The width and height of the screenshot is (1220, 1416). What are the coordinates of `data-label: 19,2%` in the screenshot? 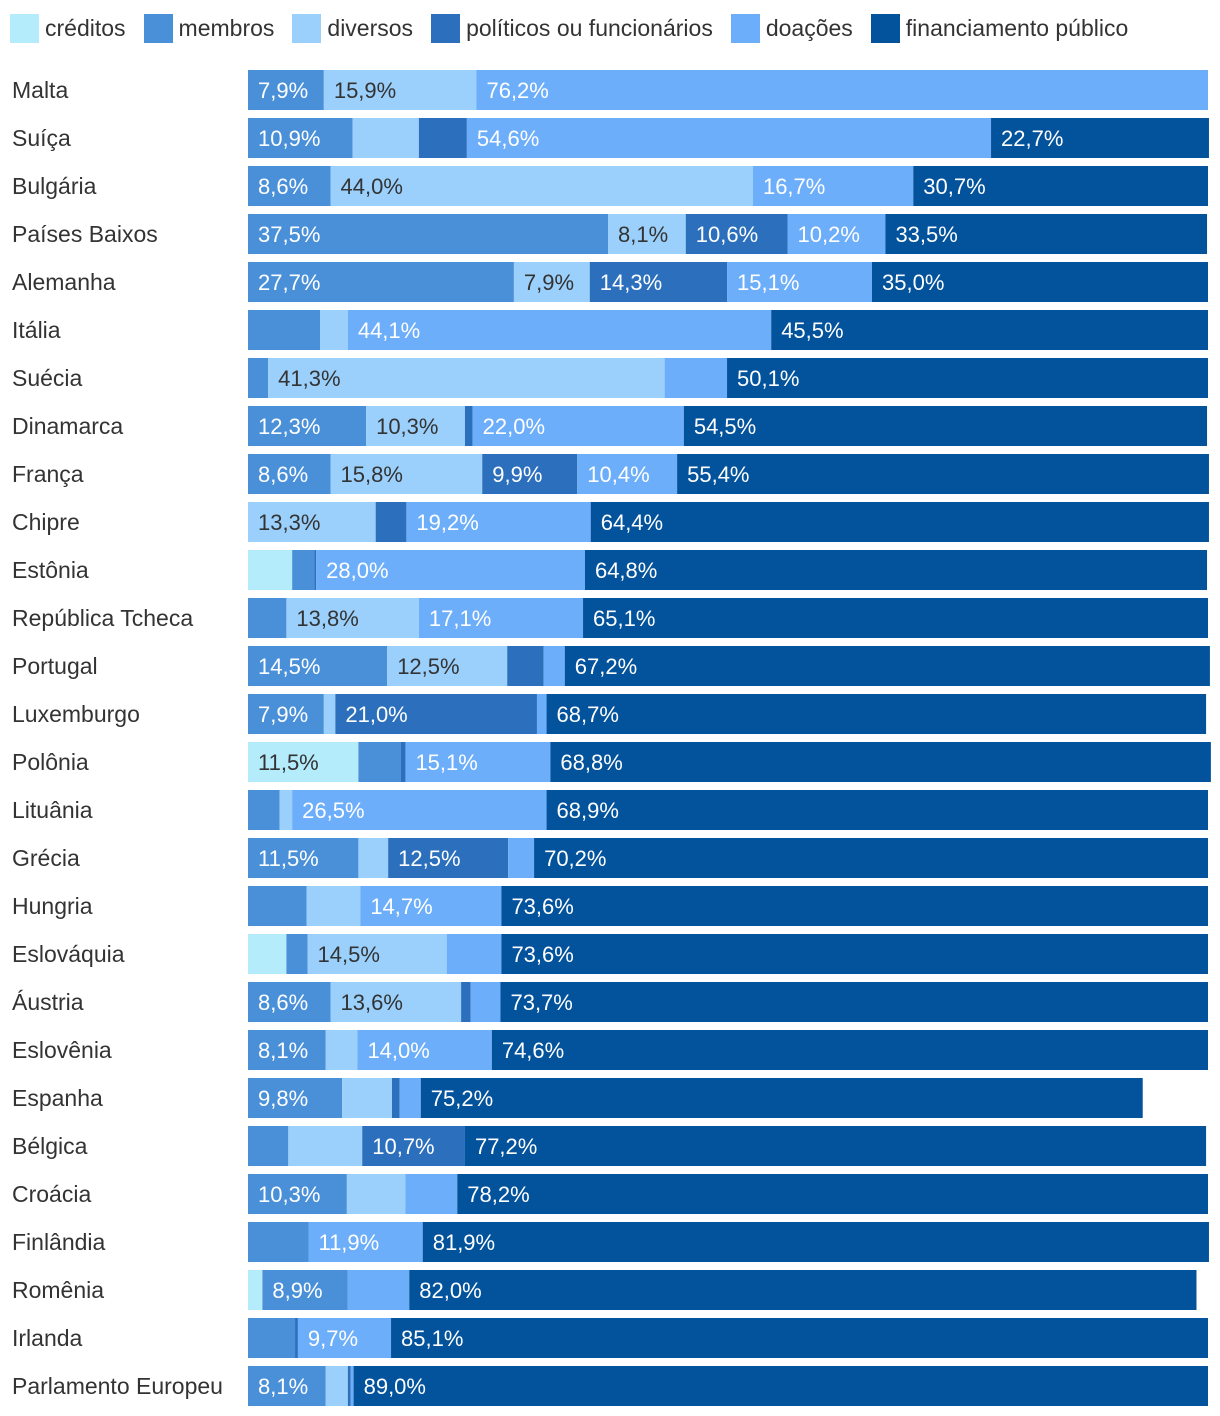 It's located at (447, 522).